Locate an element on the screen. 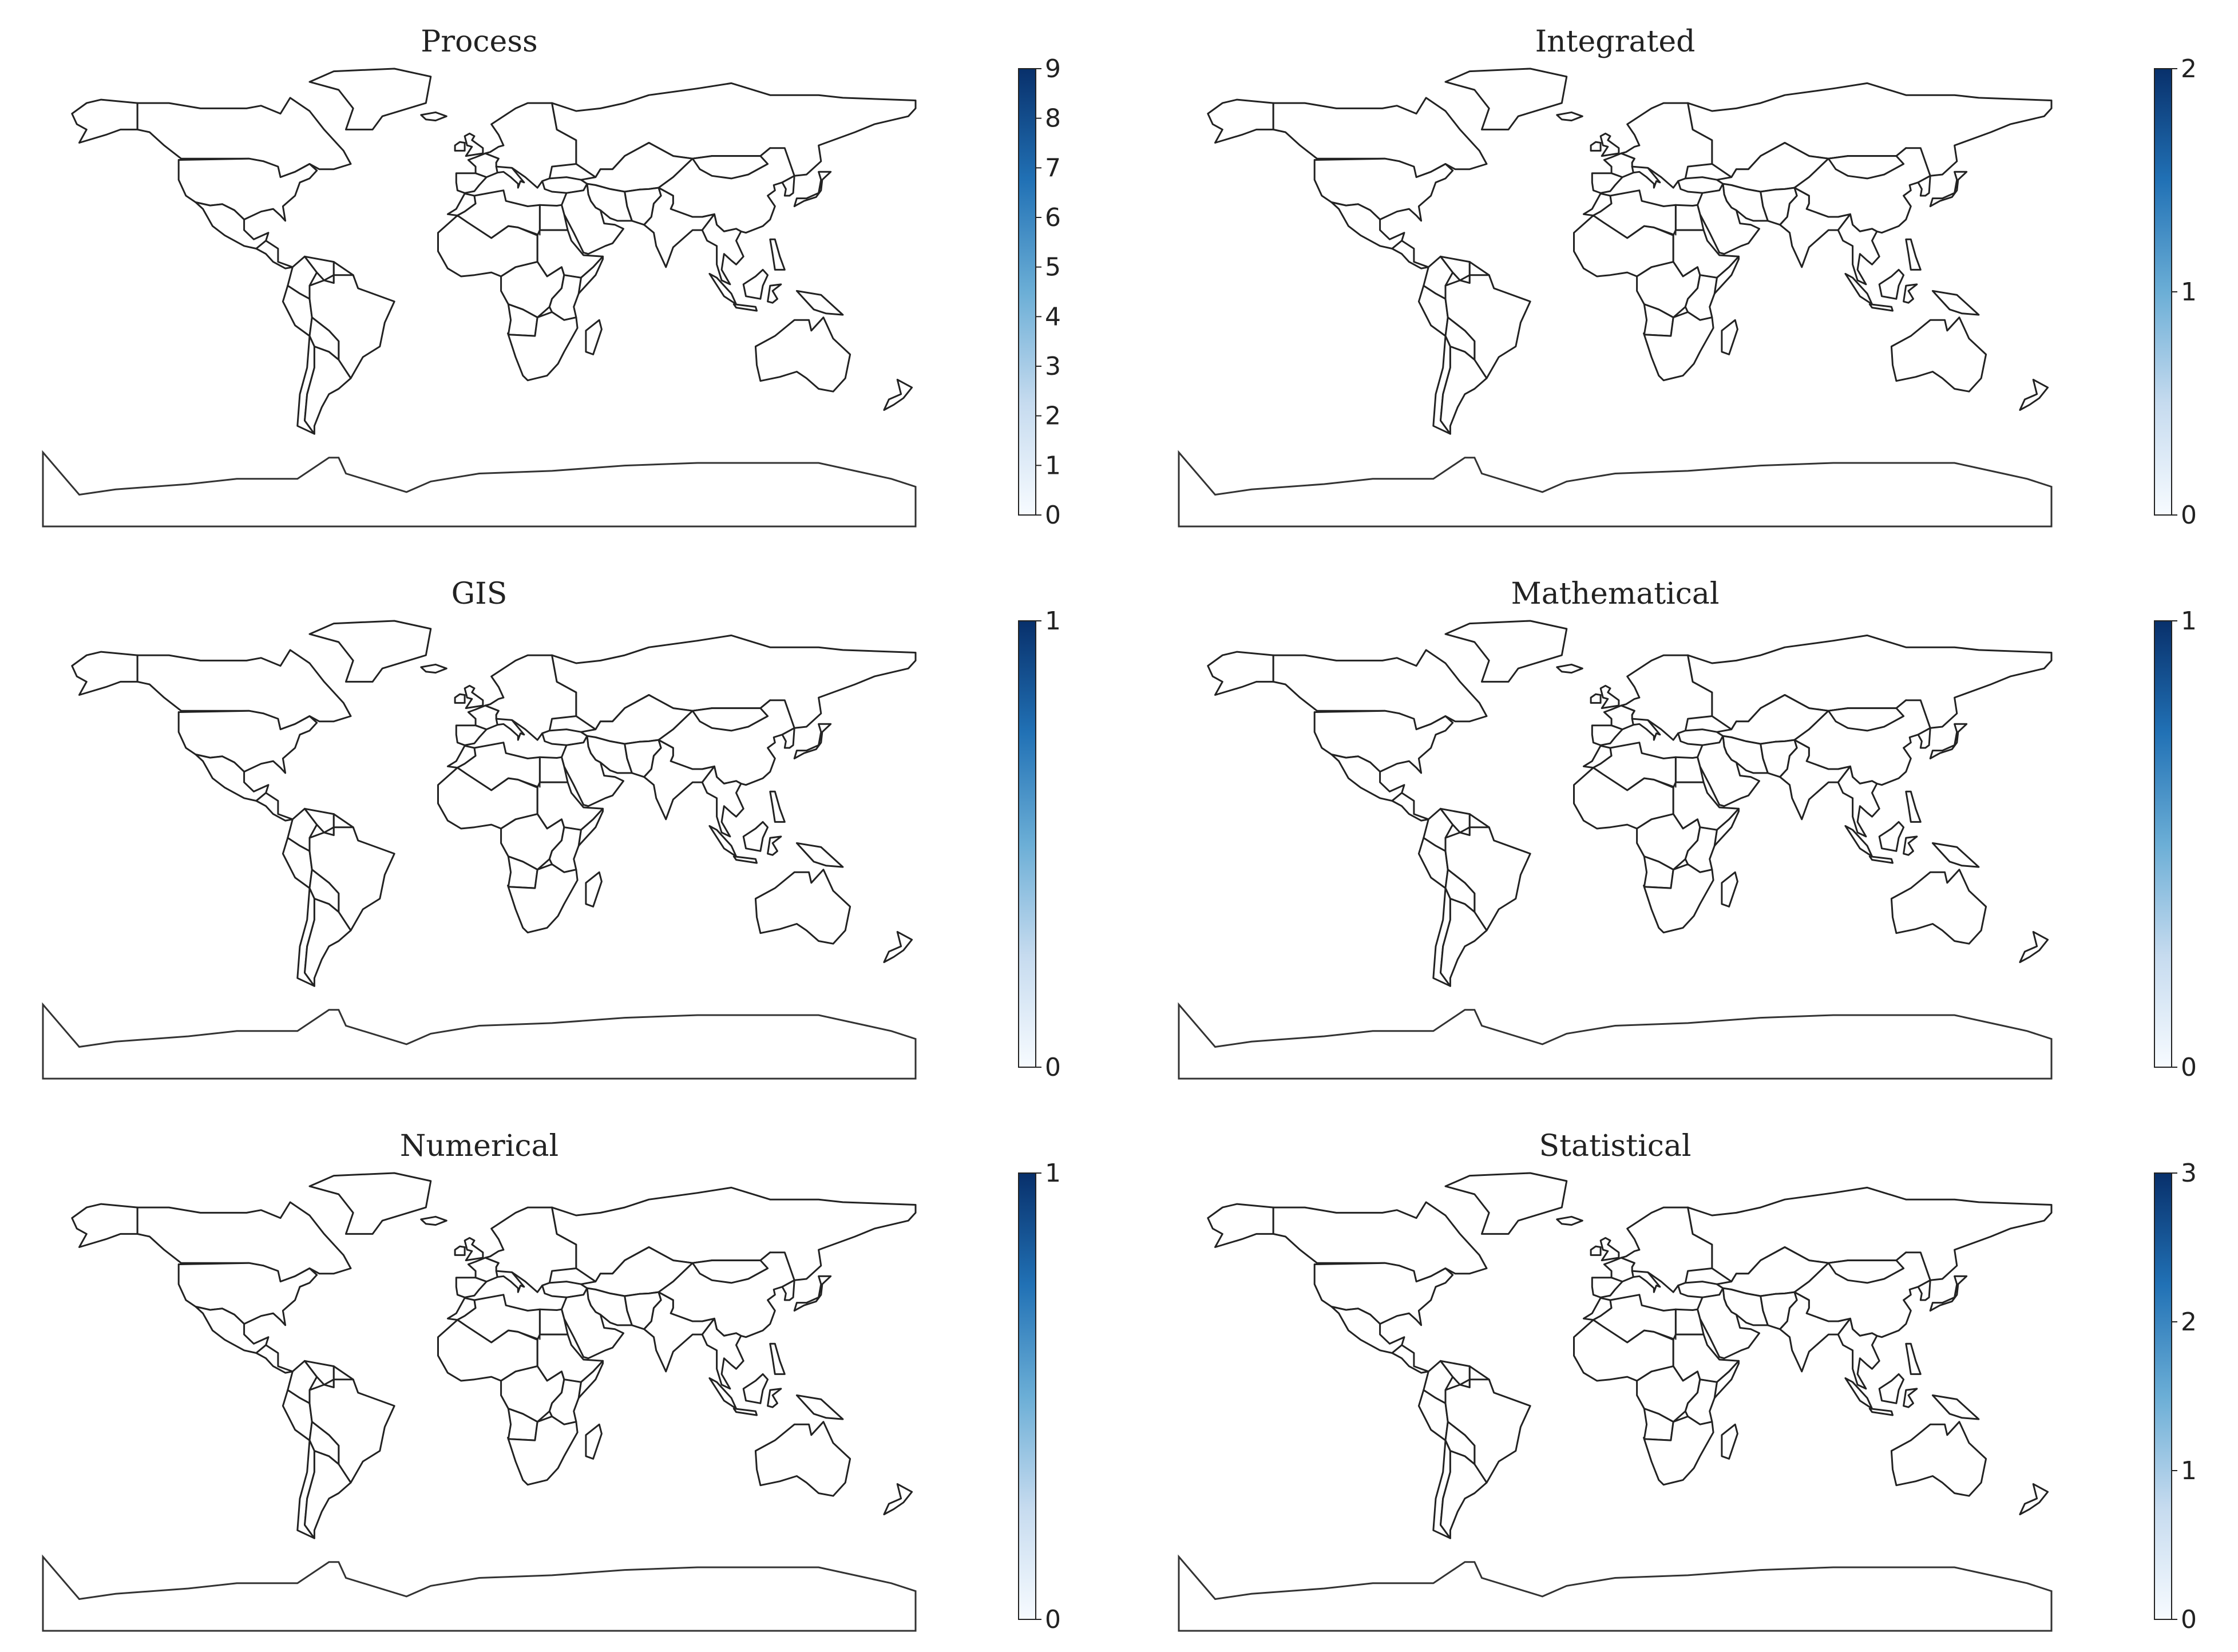  country-korea is located at coordinates (788, 186).